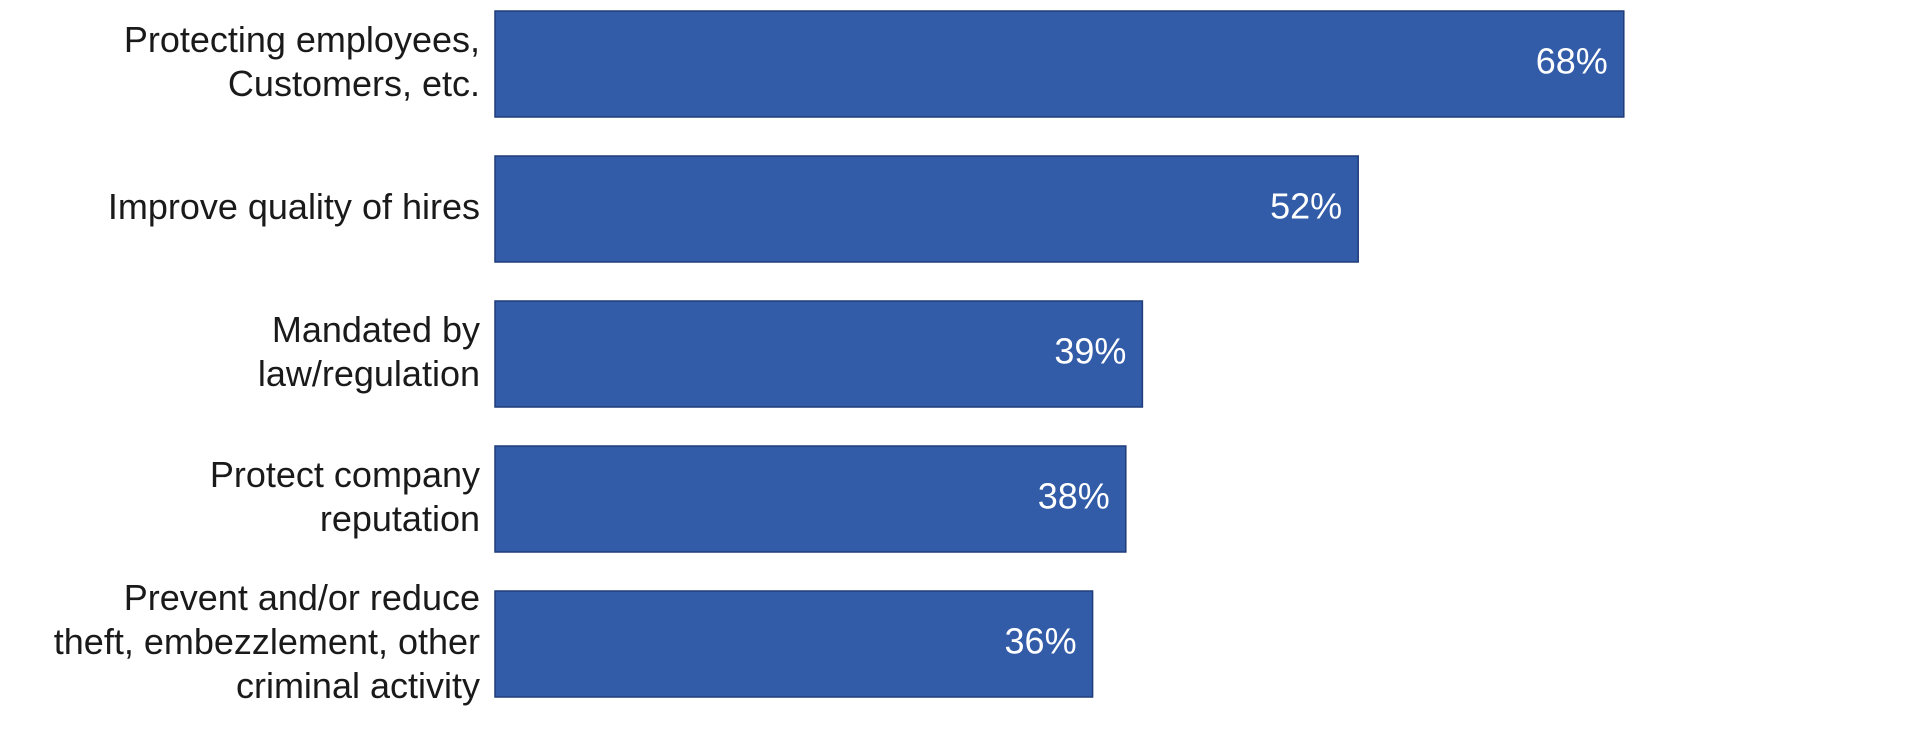 The width and height of the screenshot is (1930, 742). I want to click on category-label: Improve quality of hires, so click(294, 206).